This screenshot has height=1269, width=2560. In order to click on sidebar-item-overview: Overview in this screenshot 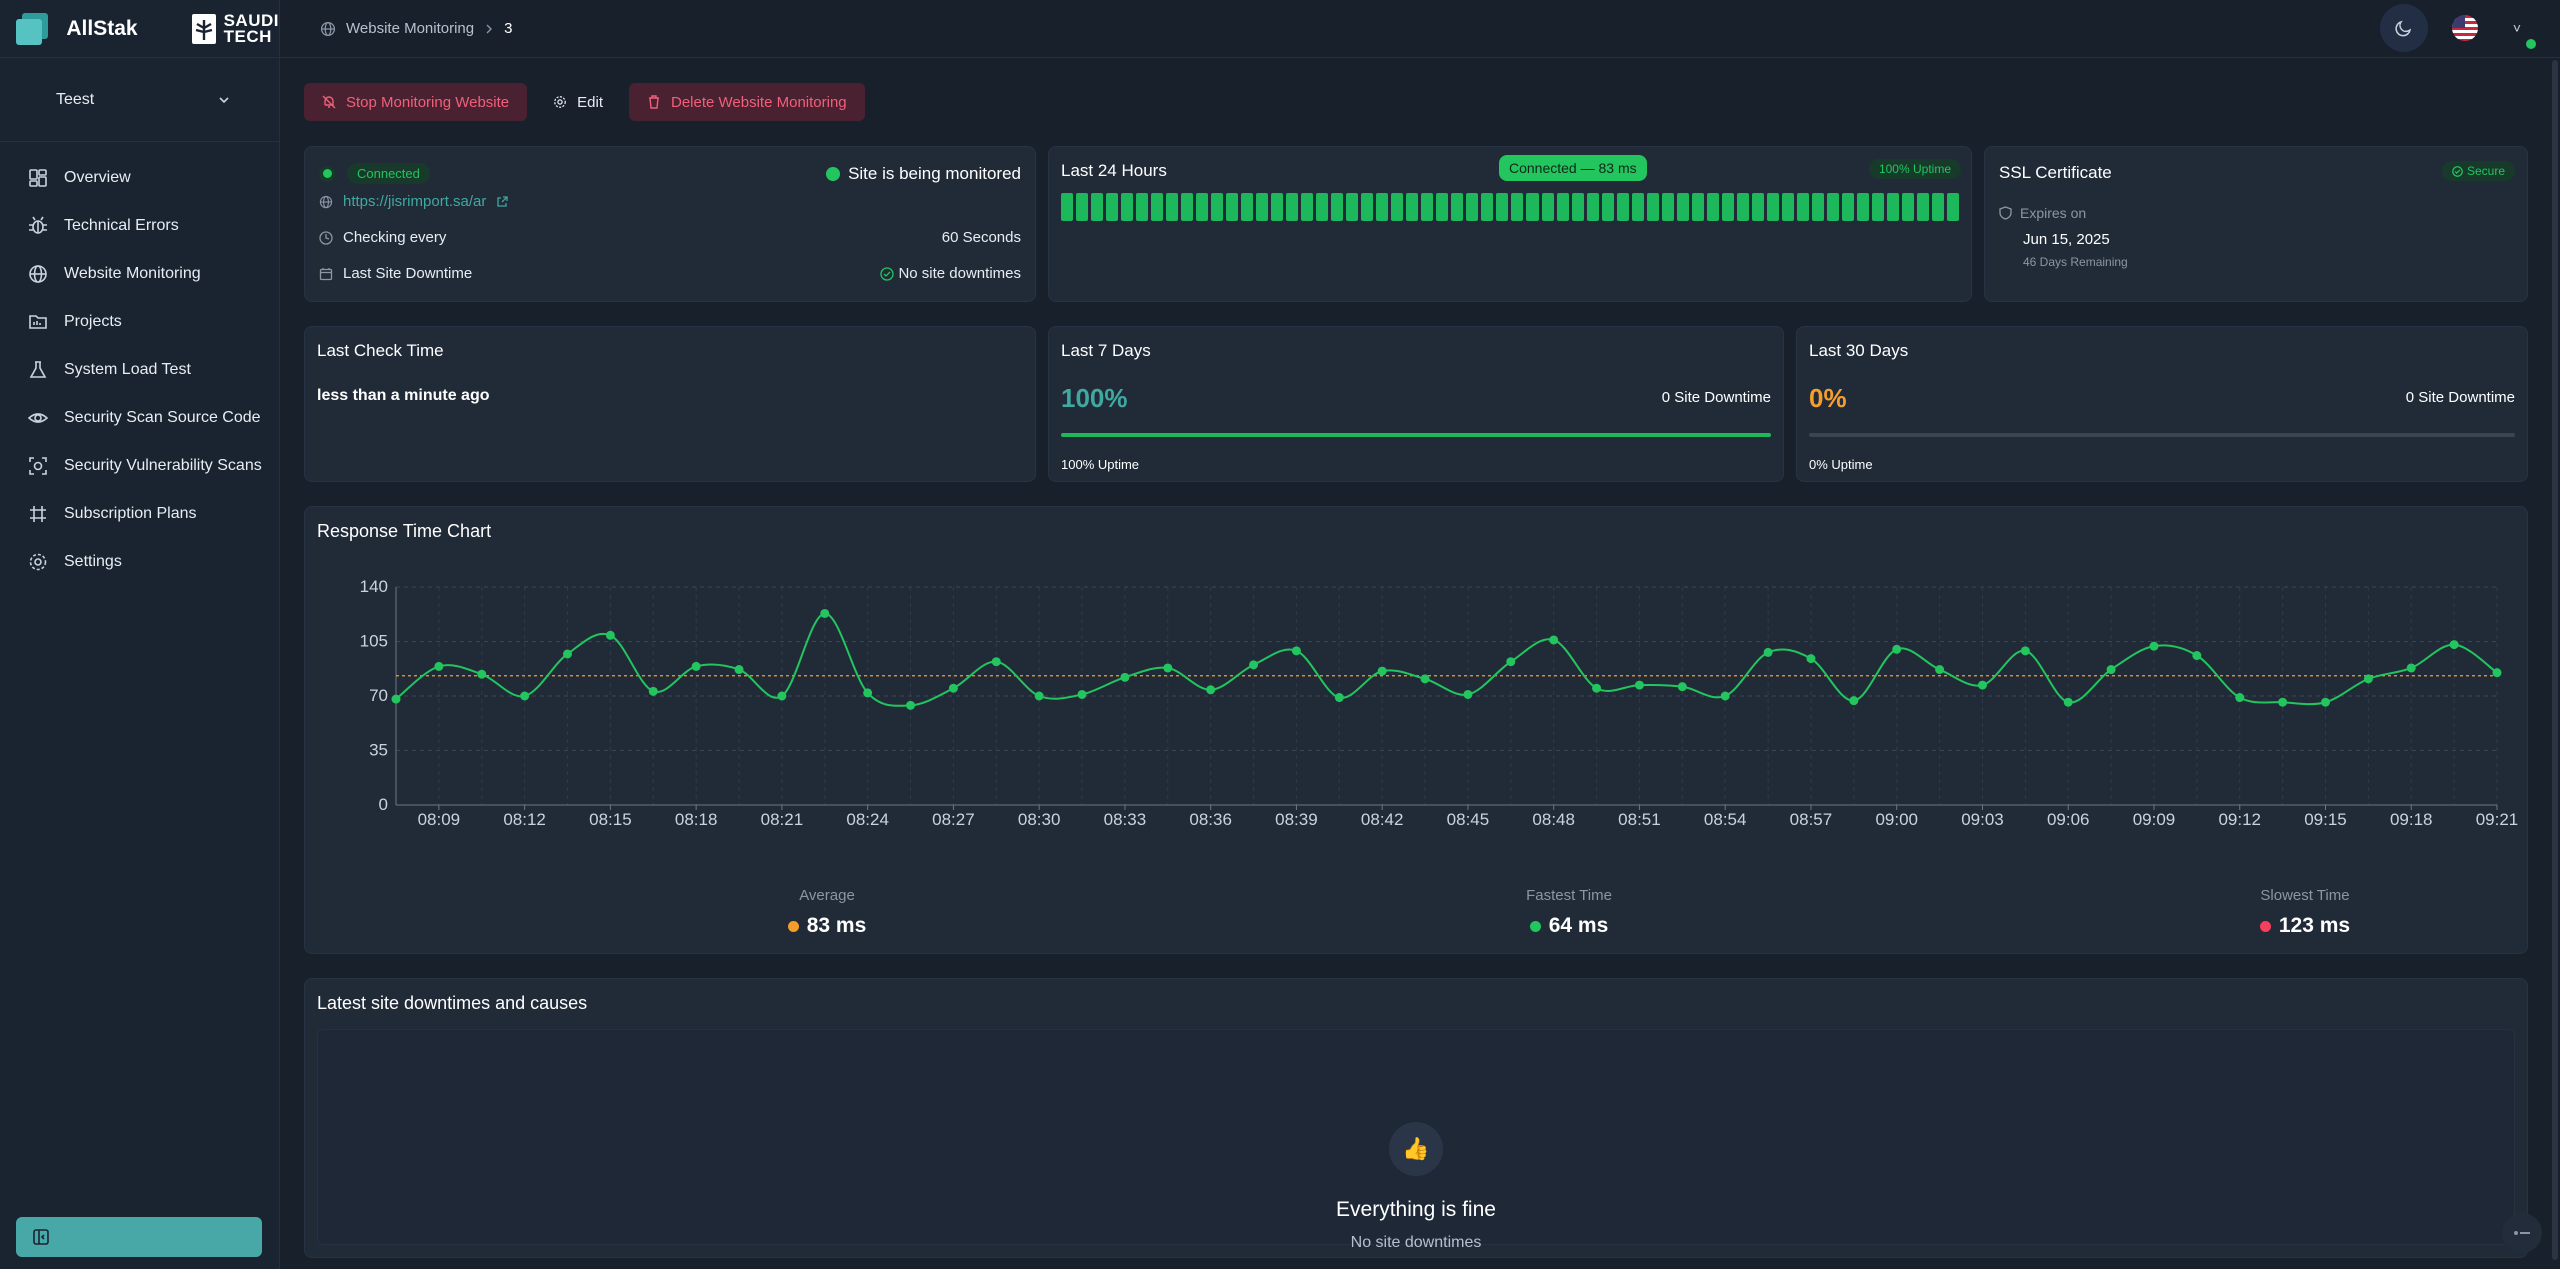, I will do `click(139, 178)`.